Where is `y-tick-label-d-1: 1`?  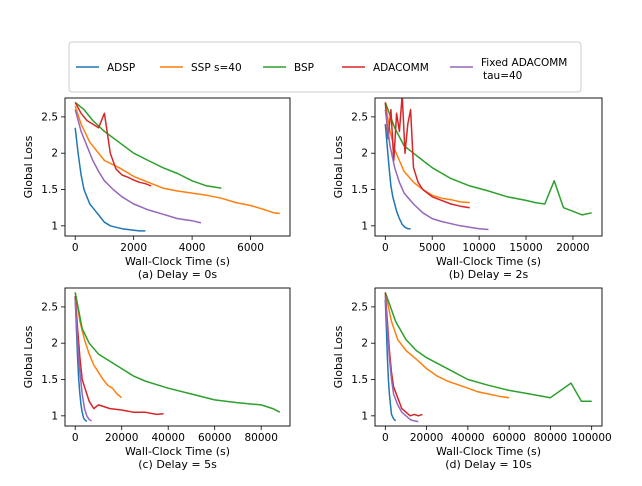
y-tick-label-d-1: 1 is located at coordinates (364, 416).